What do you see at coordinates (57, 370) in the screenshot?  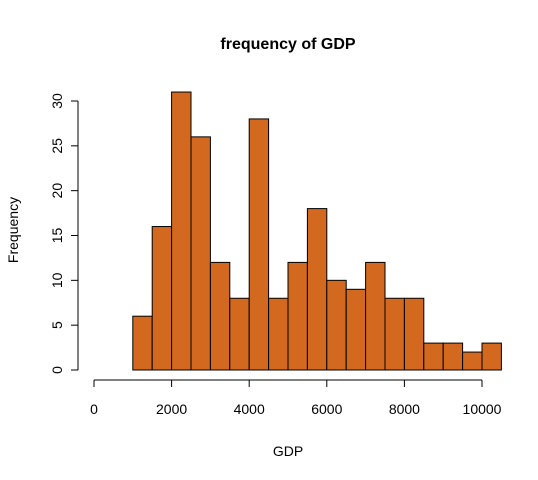 I see `y-tick-label: 0` at bounding box center [57, 370].